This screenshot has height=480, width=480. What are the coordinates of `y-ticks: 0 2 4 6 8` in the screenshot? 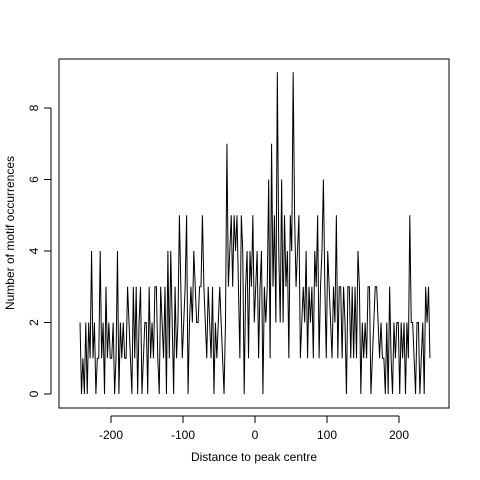 It's located at (39, 250).